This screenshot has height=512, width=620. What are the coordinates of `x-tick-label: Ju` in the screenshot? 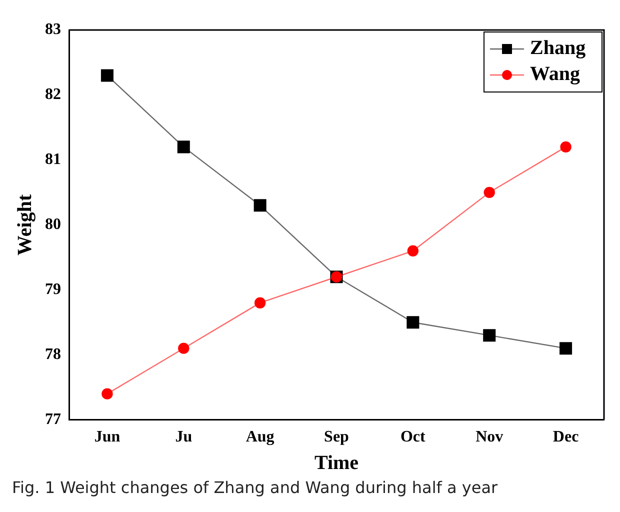 It's located at (183, 437).